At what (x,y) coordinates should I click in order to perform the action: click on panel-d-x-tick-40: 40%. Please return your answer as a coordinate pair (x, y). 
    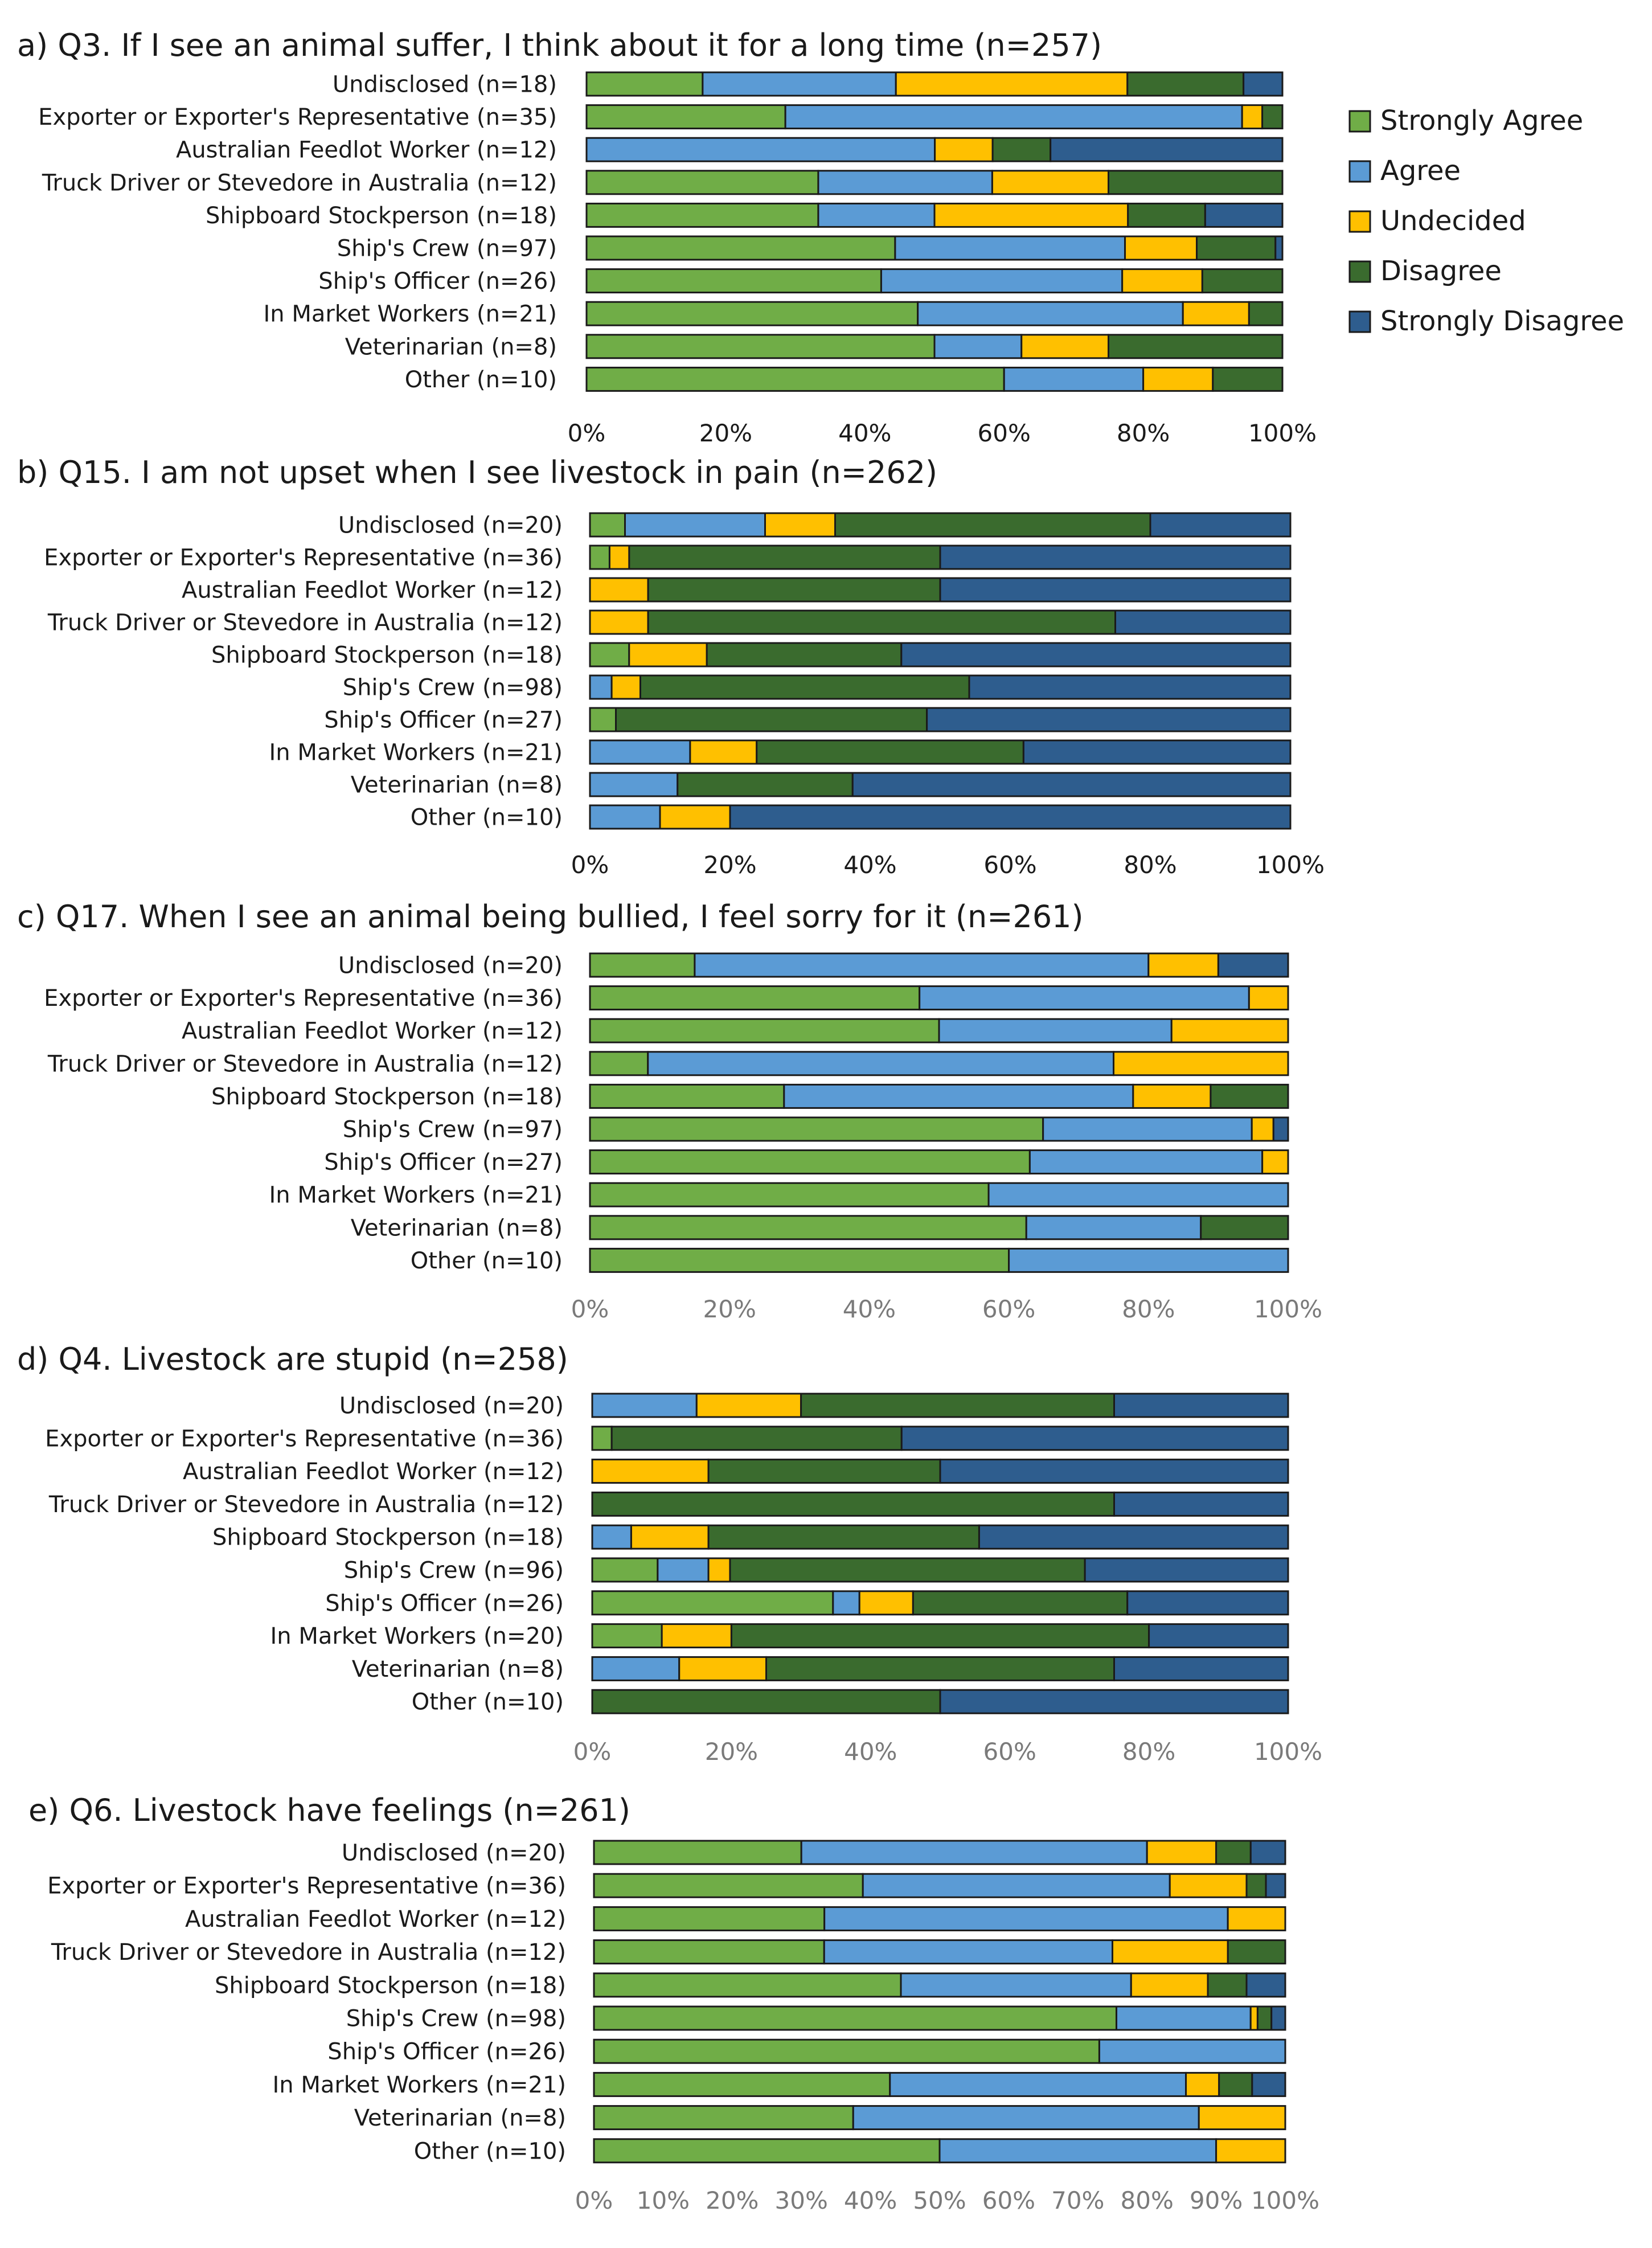
    Looking at the image, I should click on (870, 1752).